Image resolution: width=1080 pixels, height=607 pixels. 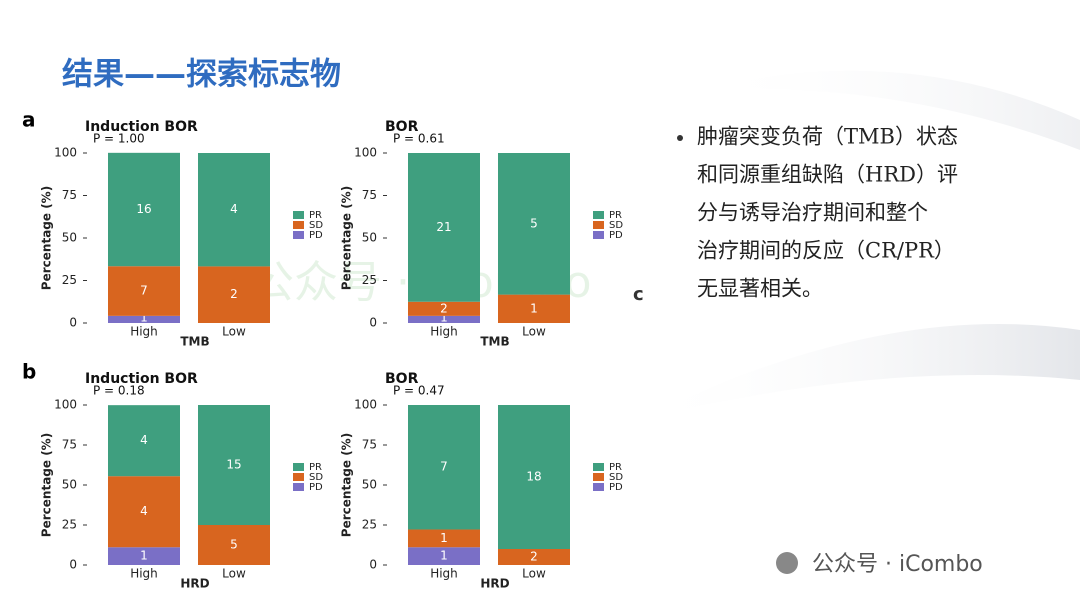 I want to click on bullet-dot, so click(x=680, y=138).